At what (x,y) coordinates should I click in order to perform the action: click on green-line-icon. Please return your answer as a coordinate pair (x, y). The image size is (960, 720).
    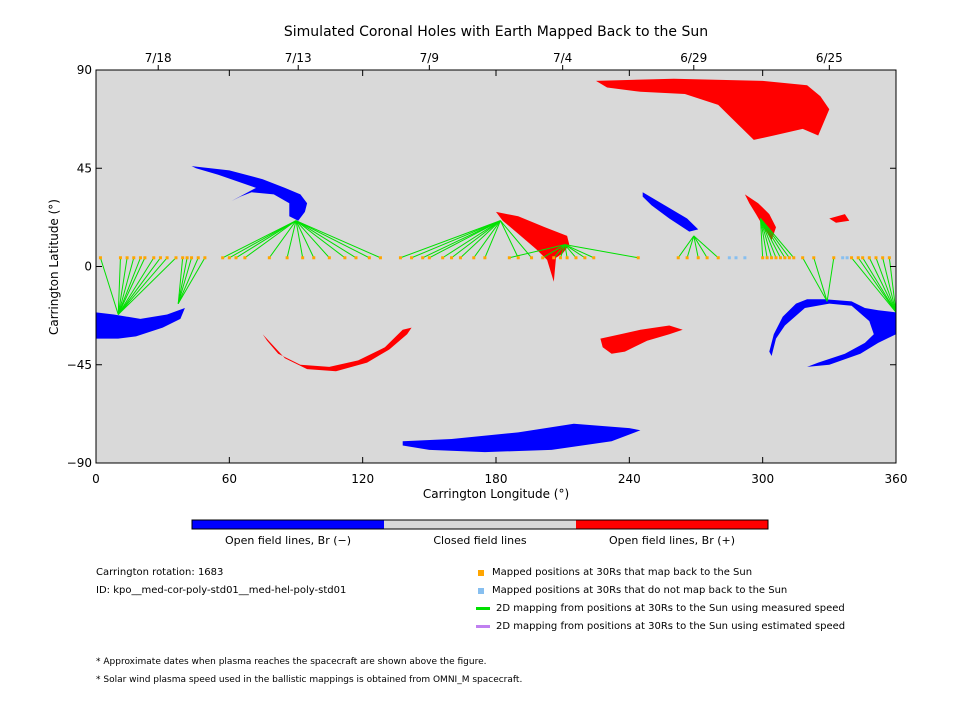
    Looking at the image, I should click on (483, 608).